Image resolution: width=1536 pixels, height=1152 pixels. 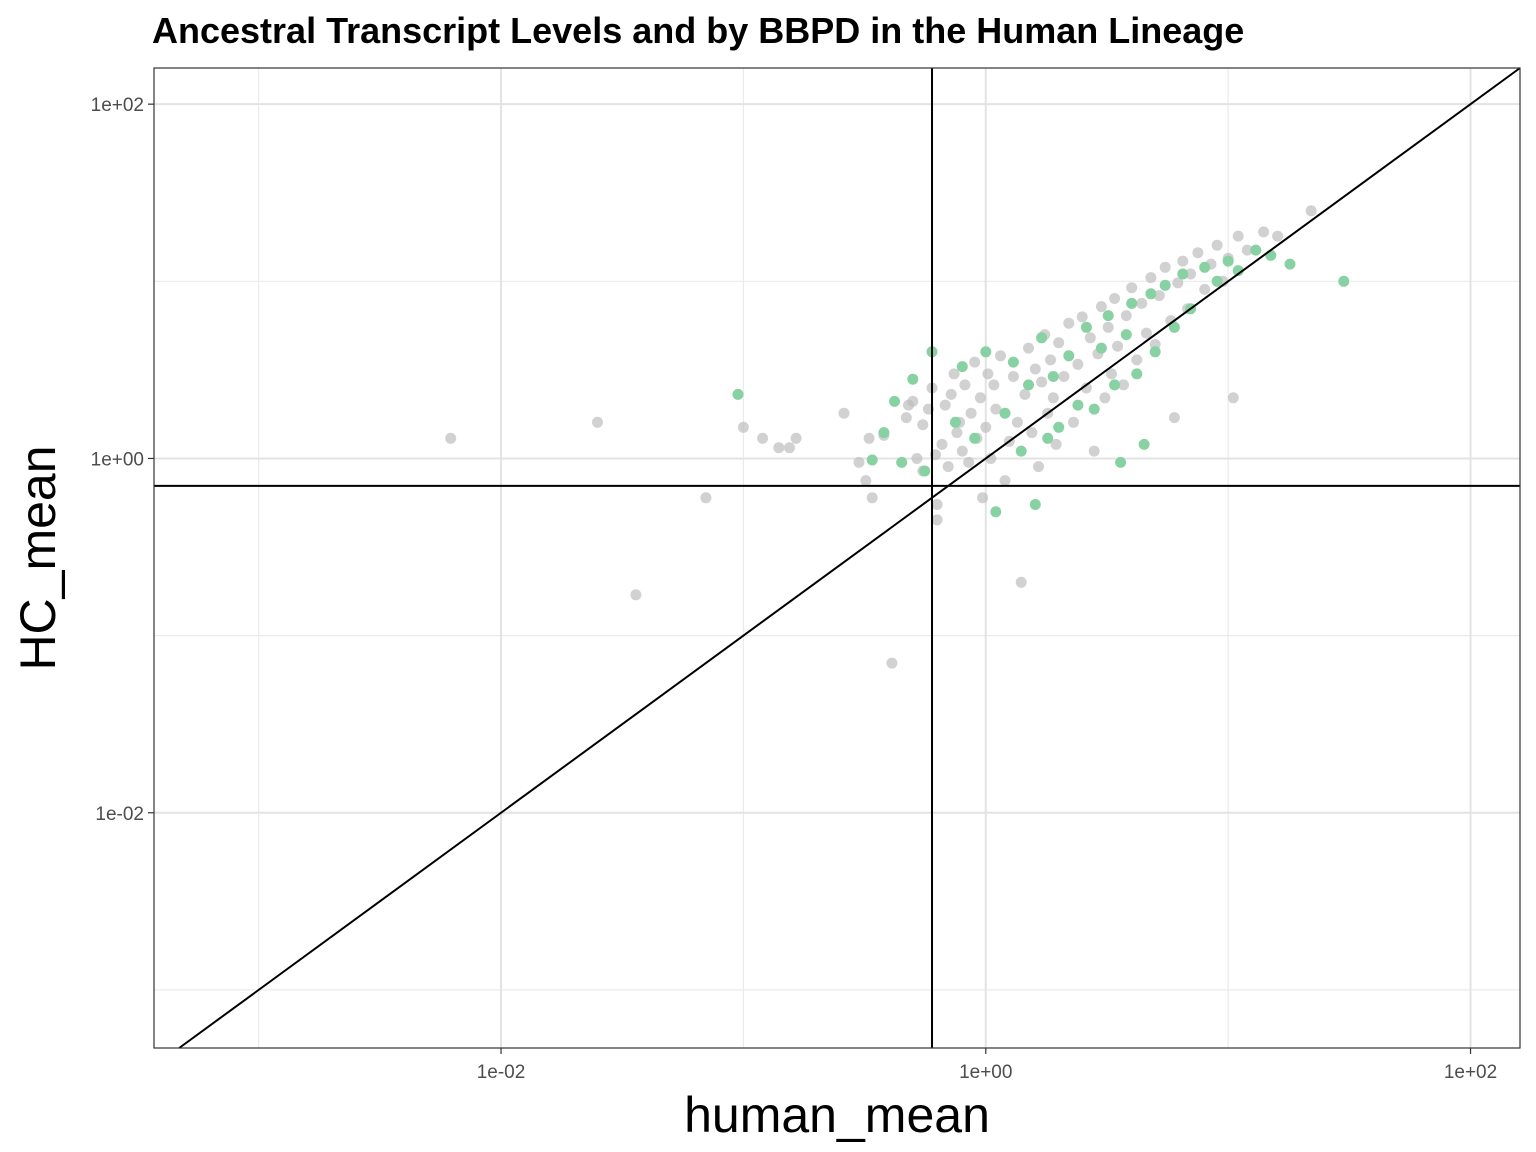 What do you see at coordinates (38, 557) in the screenshot?
I see `y-axis-title: HC_mean` at bounding box center [38, 557].